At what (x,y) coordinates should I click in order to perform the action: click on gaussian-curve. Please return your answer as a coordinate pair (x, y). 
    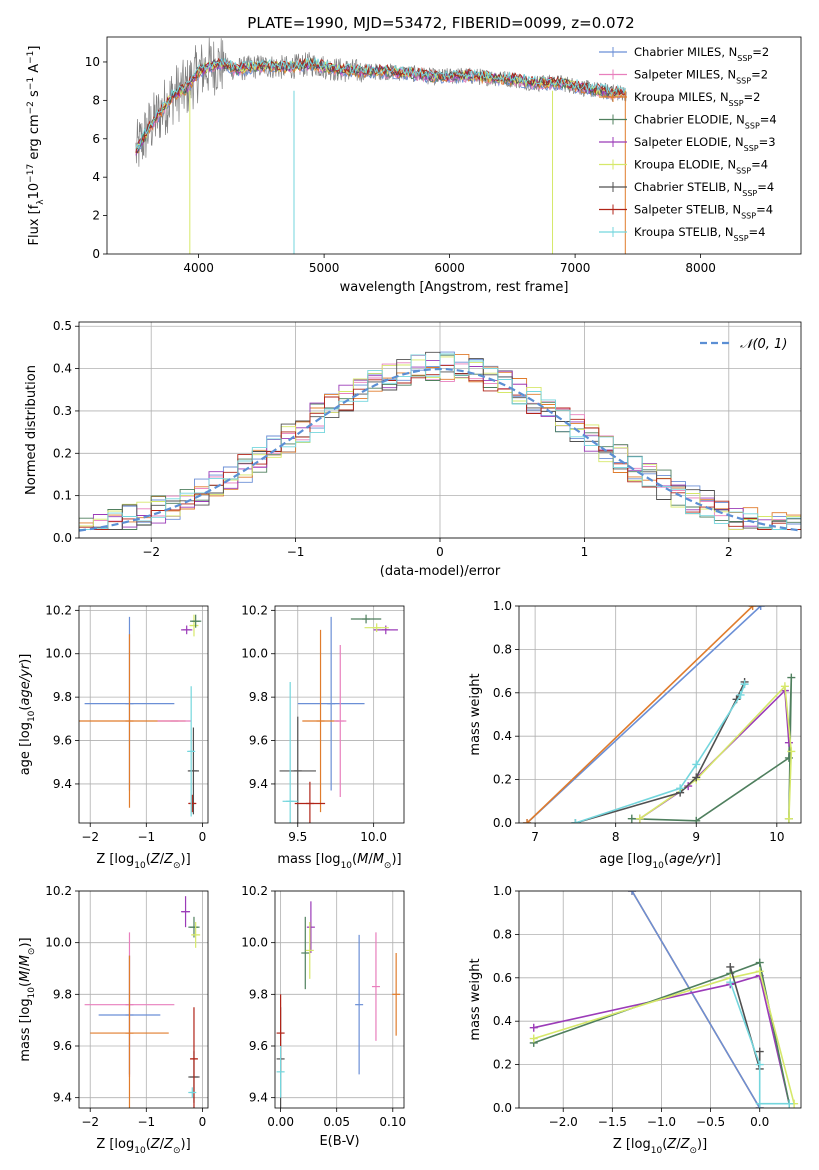
    Looking at the image, I should click on (440, 449).